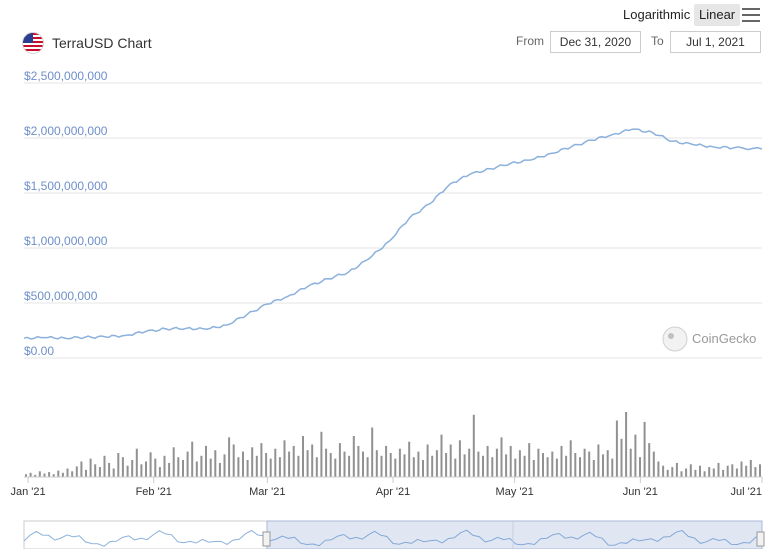  Describe the element at coordinates (66, 131) in the screenshot. I see `y-tick-label: $2,000,000,000` at that location.